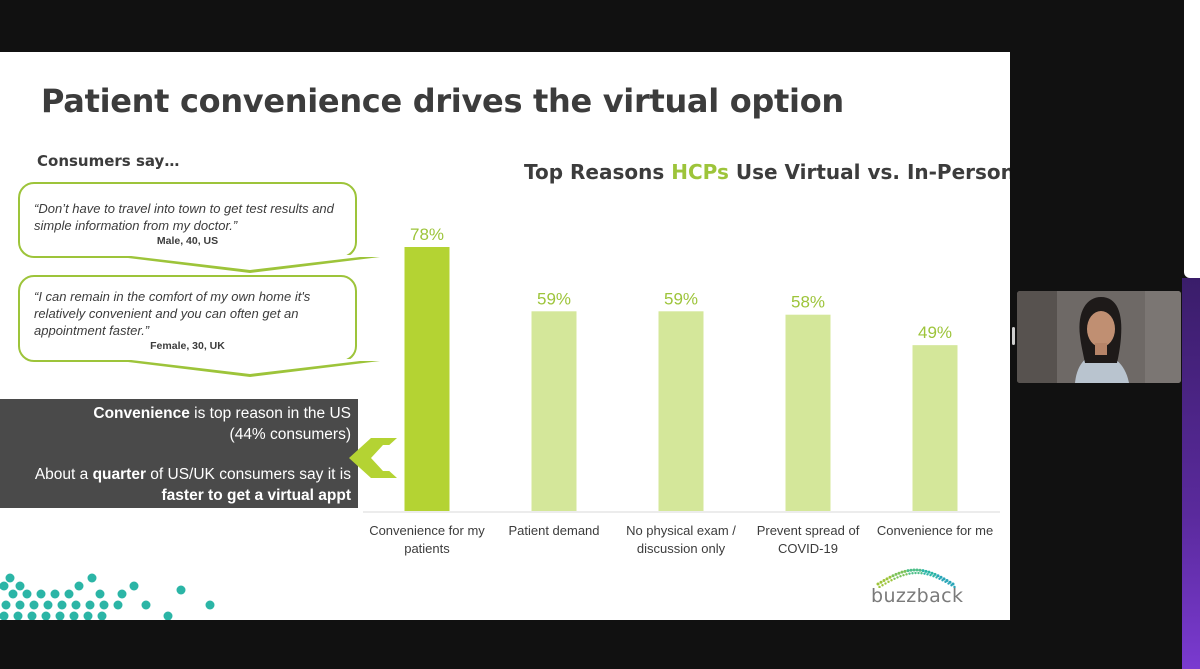  I want to click on category-label: Convenience for me, so click(935, 530).